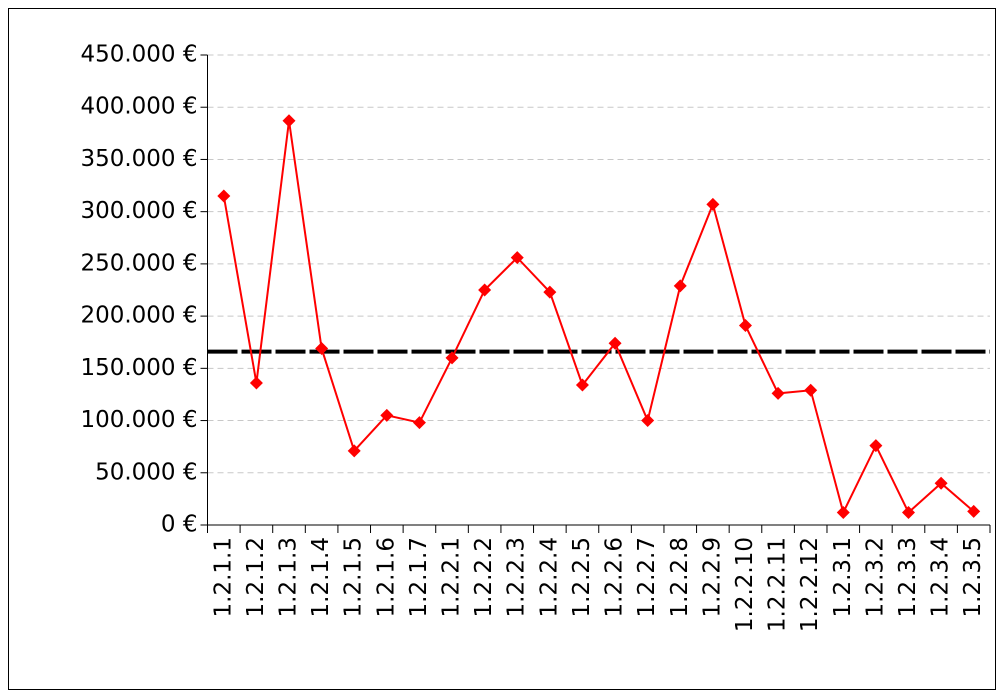 The image size is (1001, 698). I want to click on y-tick-label: 0 €, so click(179, 525).